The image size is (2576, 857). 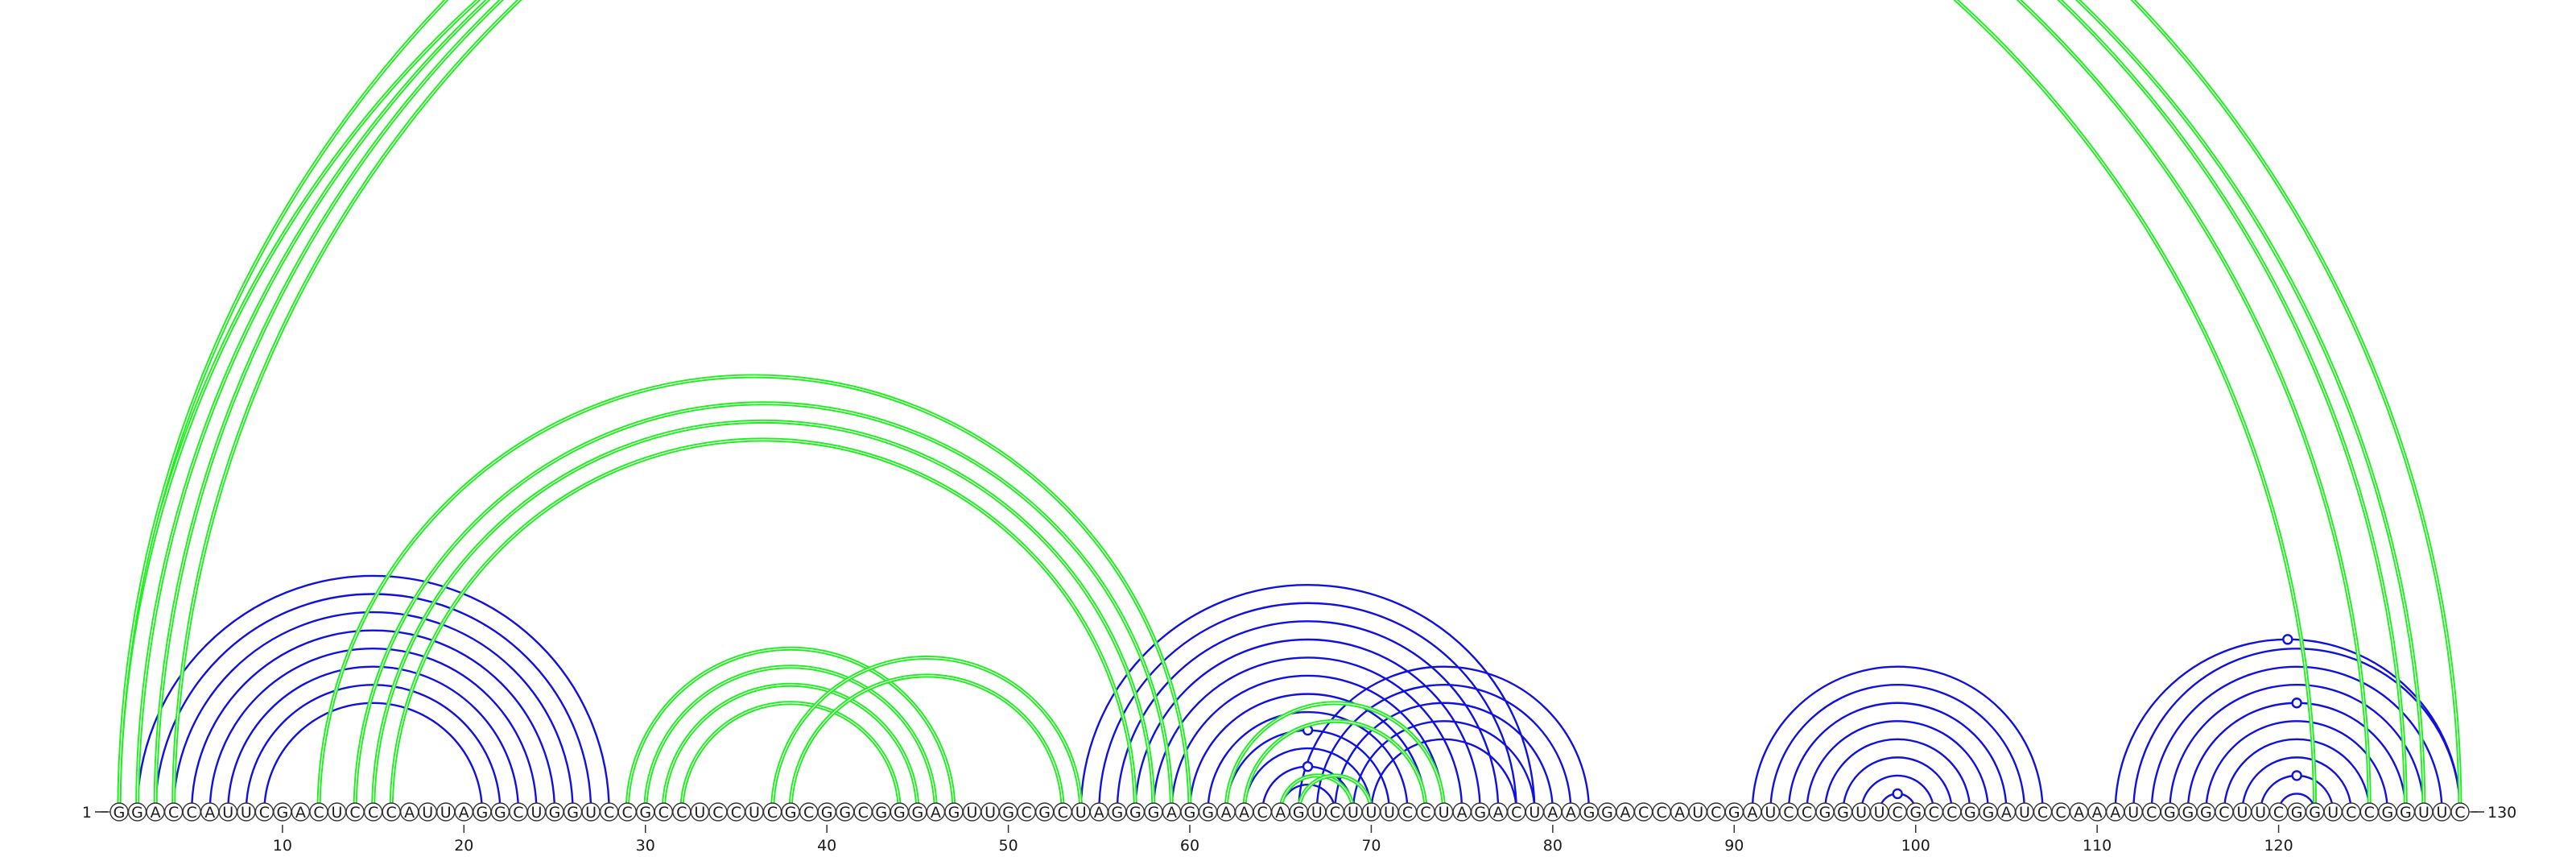 What do you see at coordinates (282, 846) in the screenshot?
I see `tick-label: 10` at bounding box center [282, 846].